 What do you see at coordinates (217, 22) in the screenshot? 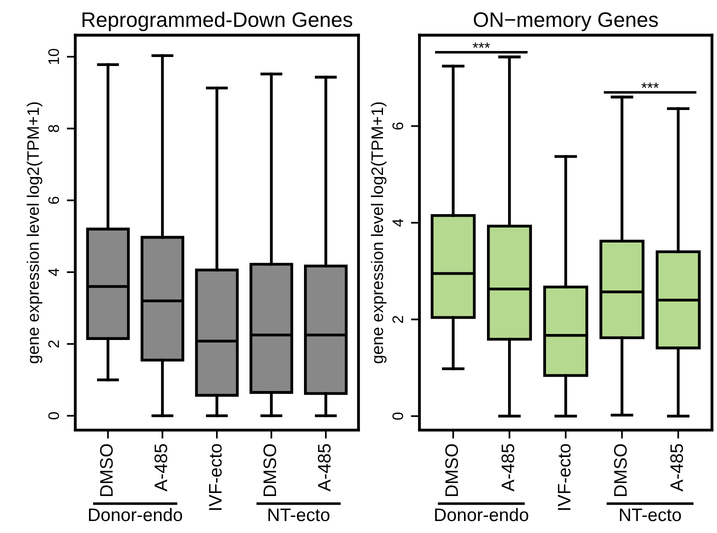
I see `chart-title: Reprogrammed-Down Genes` at bounding box center [217, 22].